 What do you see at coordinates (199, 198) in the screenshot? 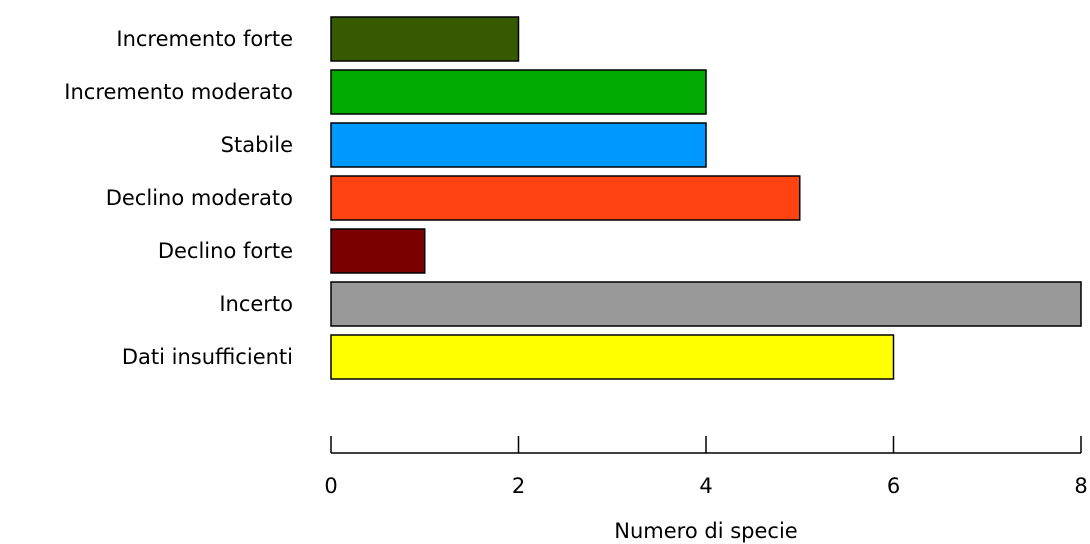
I see `category-label: Declino moderato` at bounding box center [199, 198].